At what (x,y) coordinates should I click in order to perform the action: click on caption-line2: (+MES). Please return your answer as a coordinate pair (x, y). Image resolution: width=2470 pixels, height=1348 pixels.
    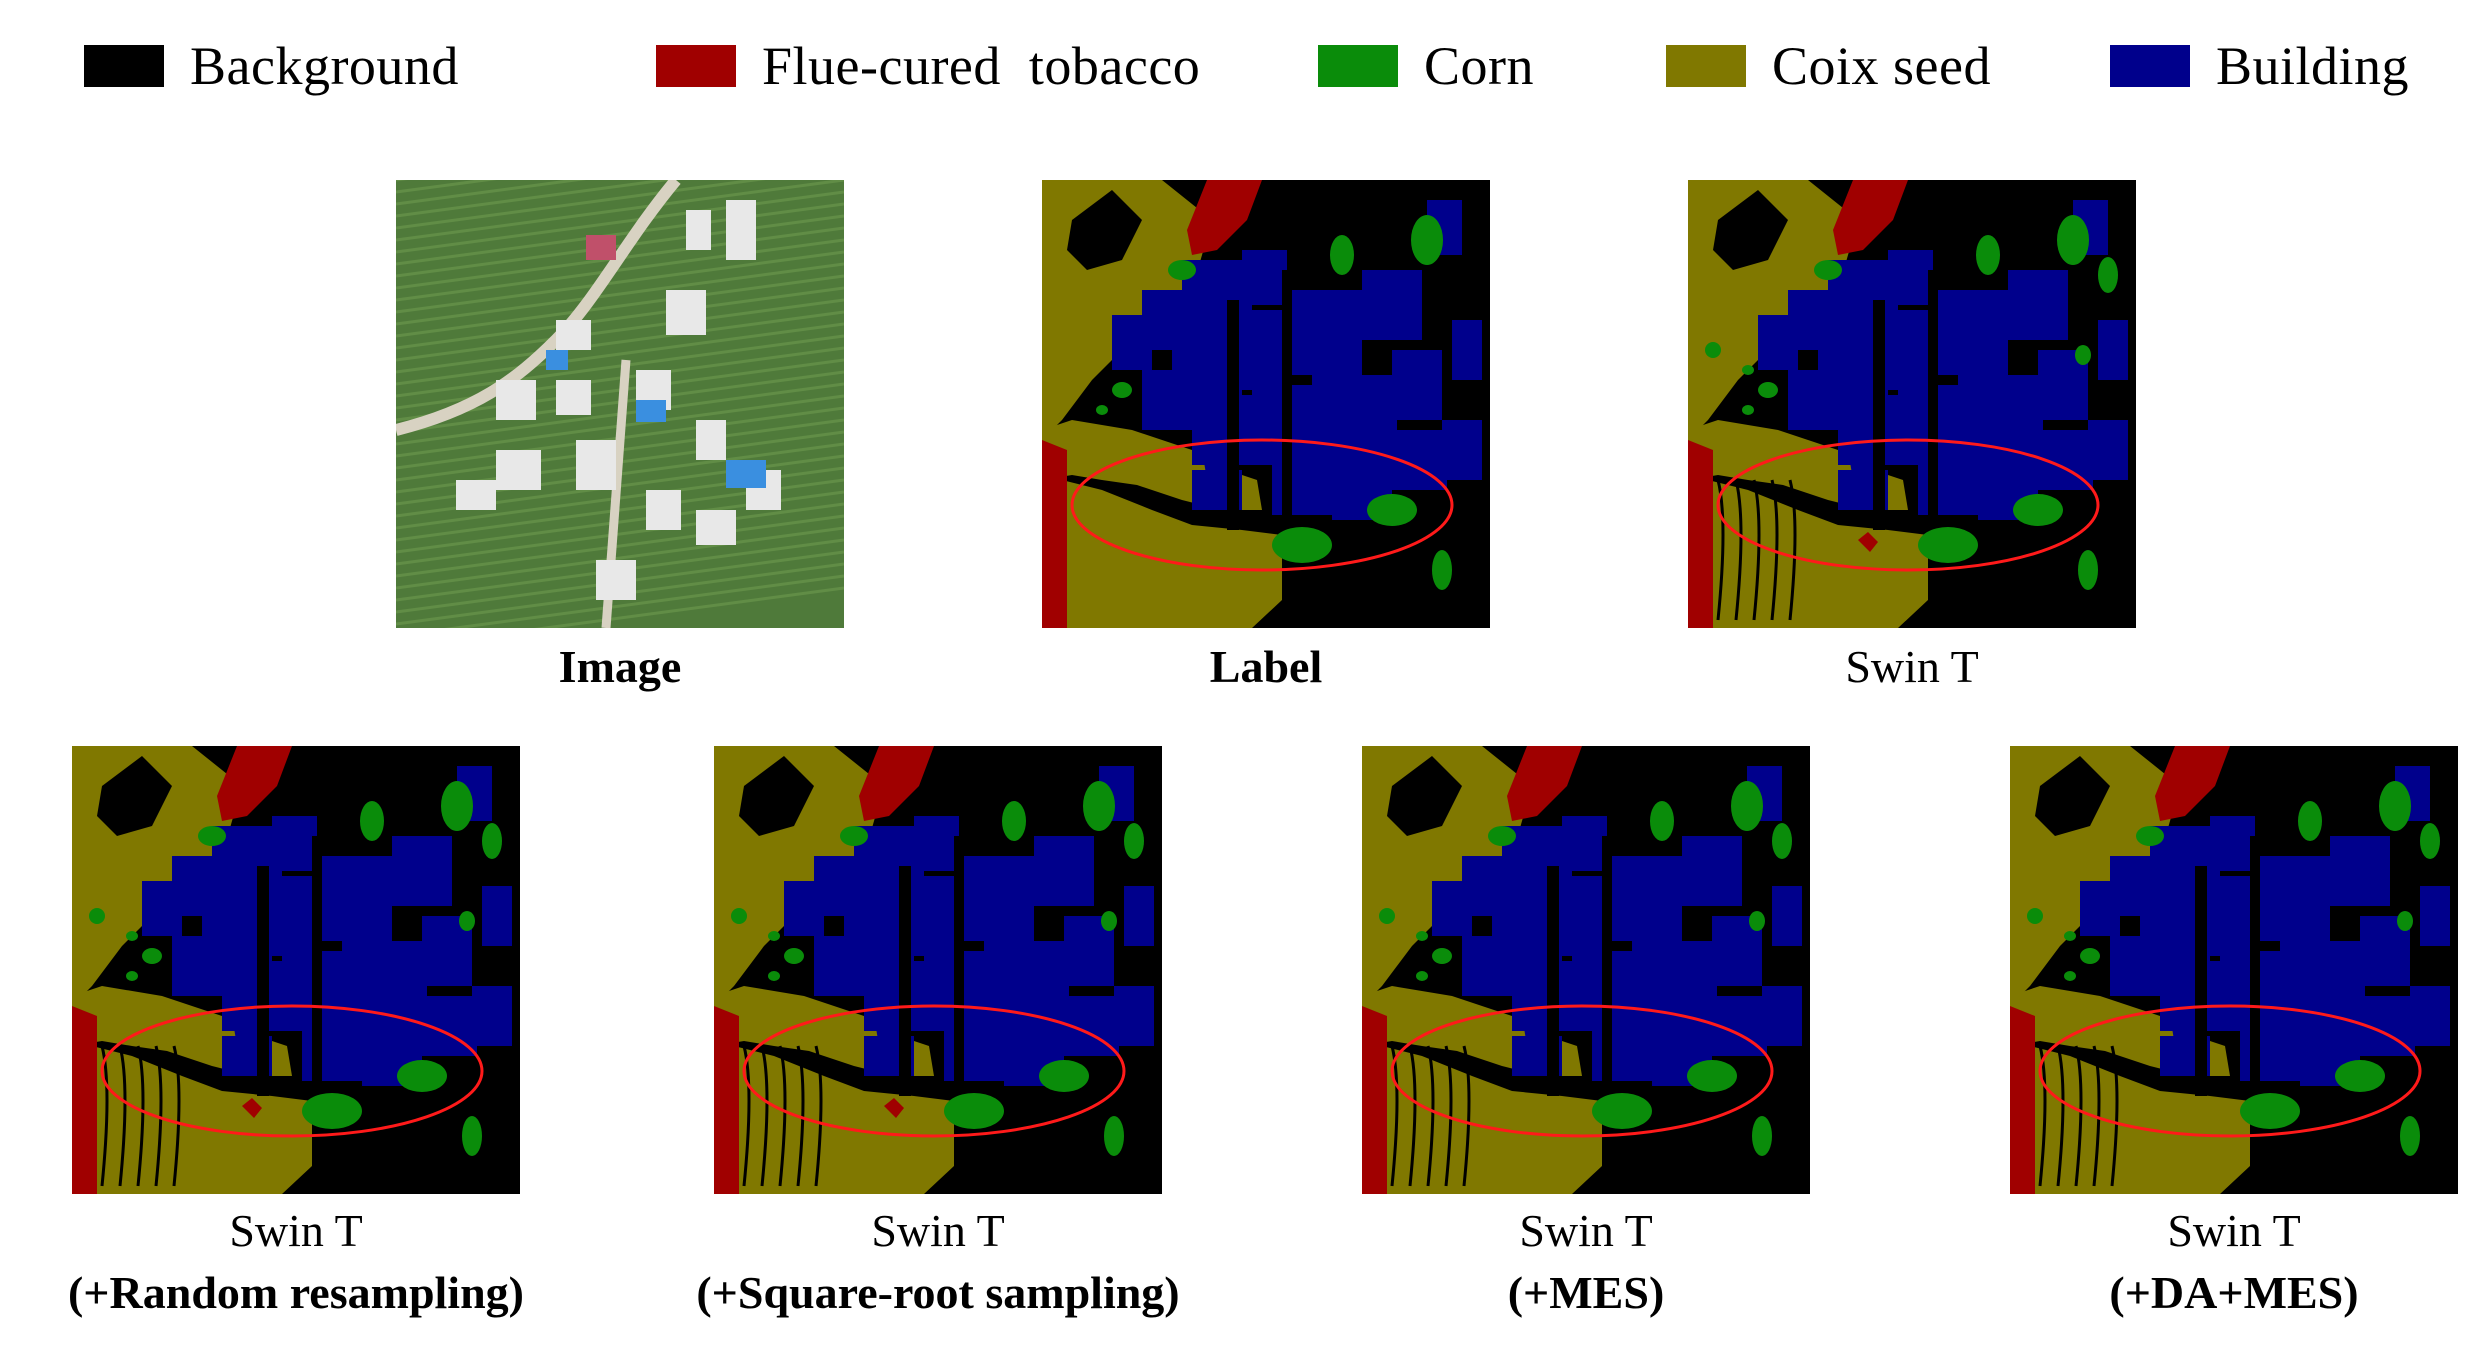
    Looking at the image, I should click on (1586, 1292).